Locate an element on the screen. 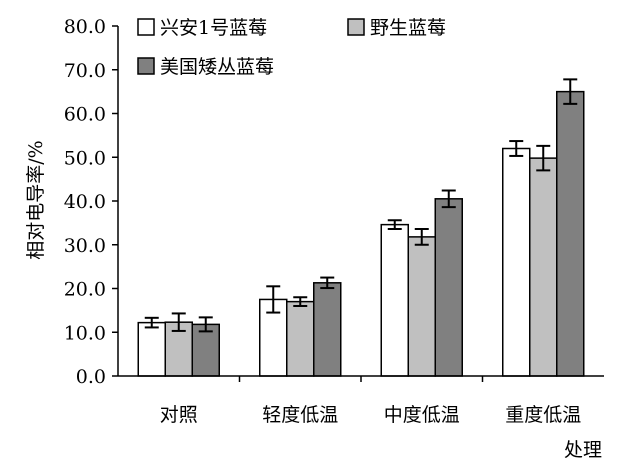  y-axis-ticks: 0.0 10.0 20.0 30.0 40.0 50.0 60.0 70.0 80.0 is located at coordinates (91, 202).